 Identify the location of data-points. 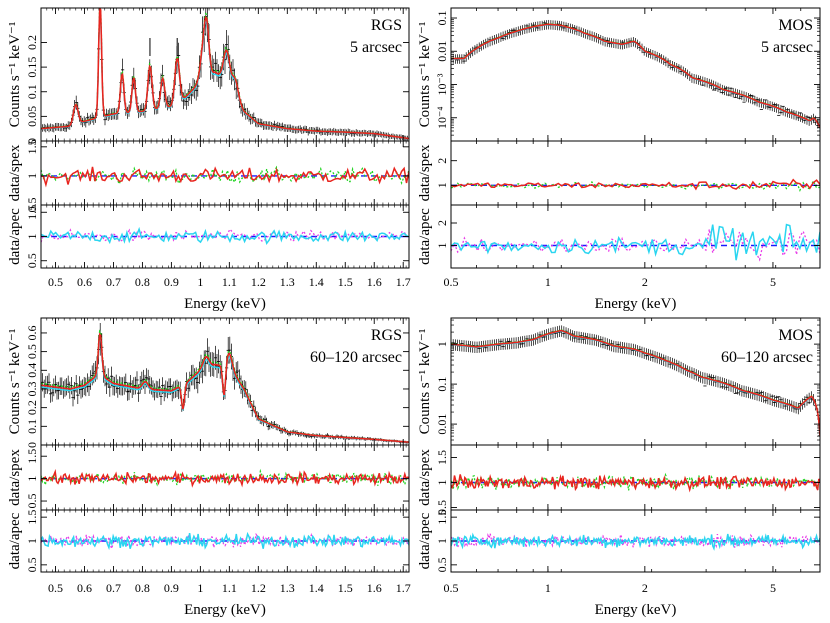
(635, 76).